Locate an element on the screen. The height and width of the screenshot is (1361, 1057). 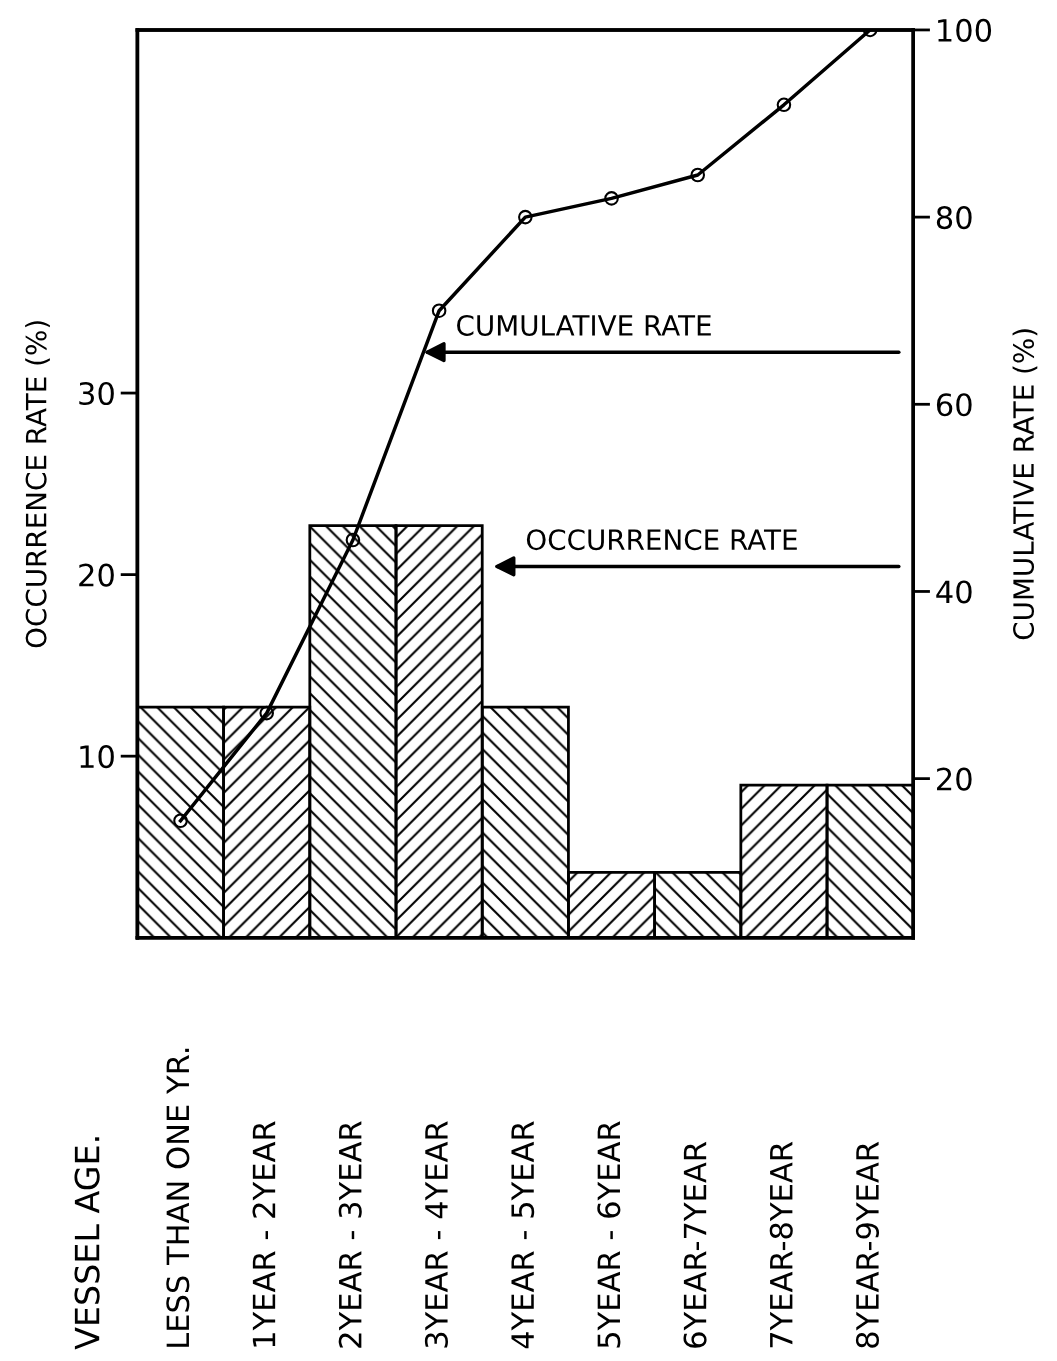
x-tick-label: 7YEAR-8YEAR is located at coordinates (781, 1244).